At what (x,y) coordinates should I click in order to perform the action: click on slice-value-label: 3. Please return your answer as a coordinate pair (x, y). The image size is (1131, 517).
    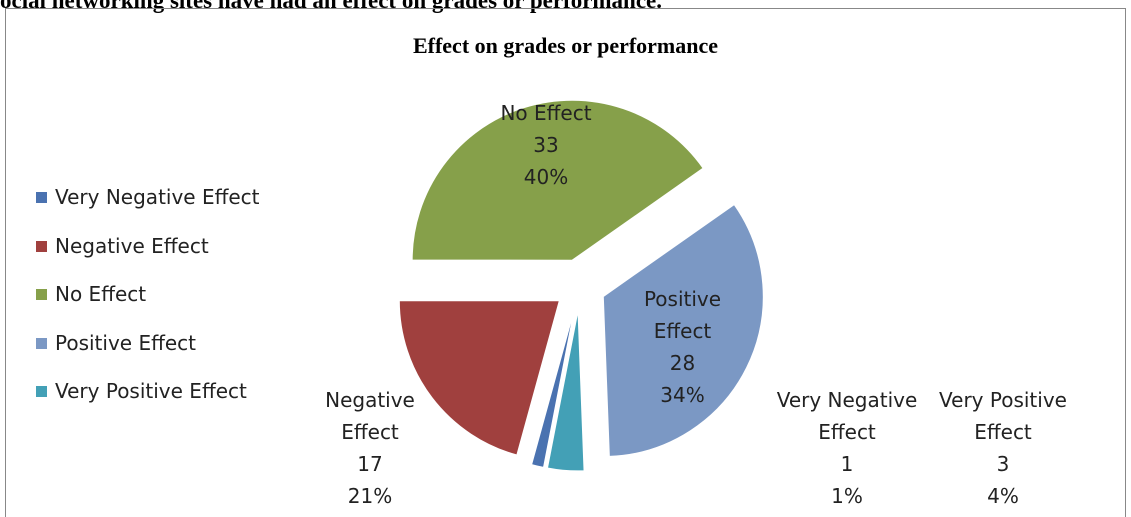
    Looking at the image, I should click on (1003, 464).